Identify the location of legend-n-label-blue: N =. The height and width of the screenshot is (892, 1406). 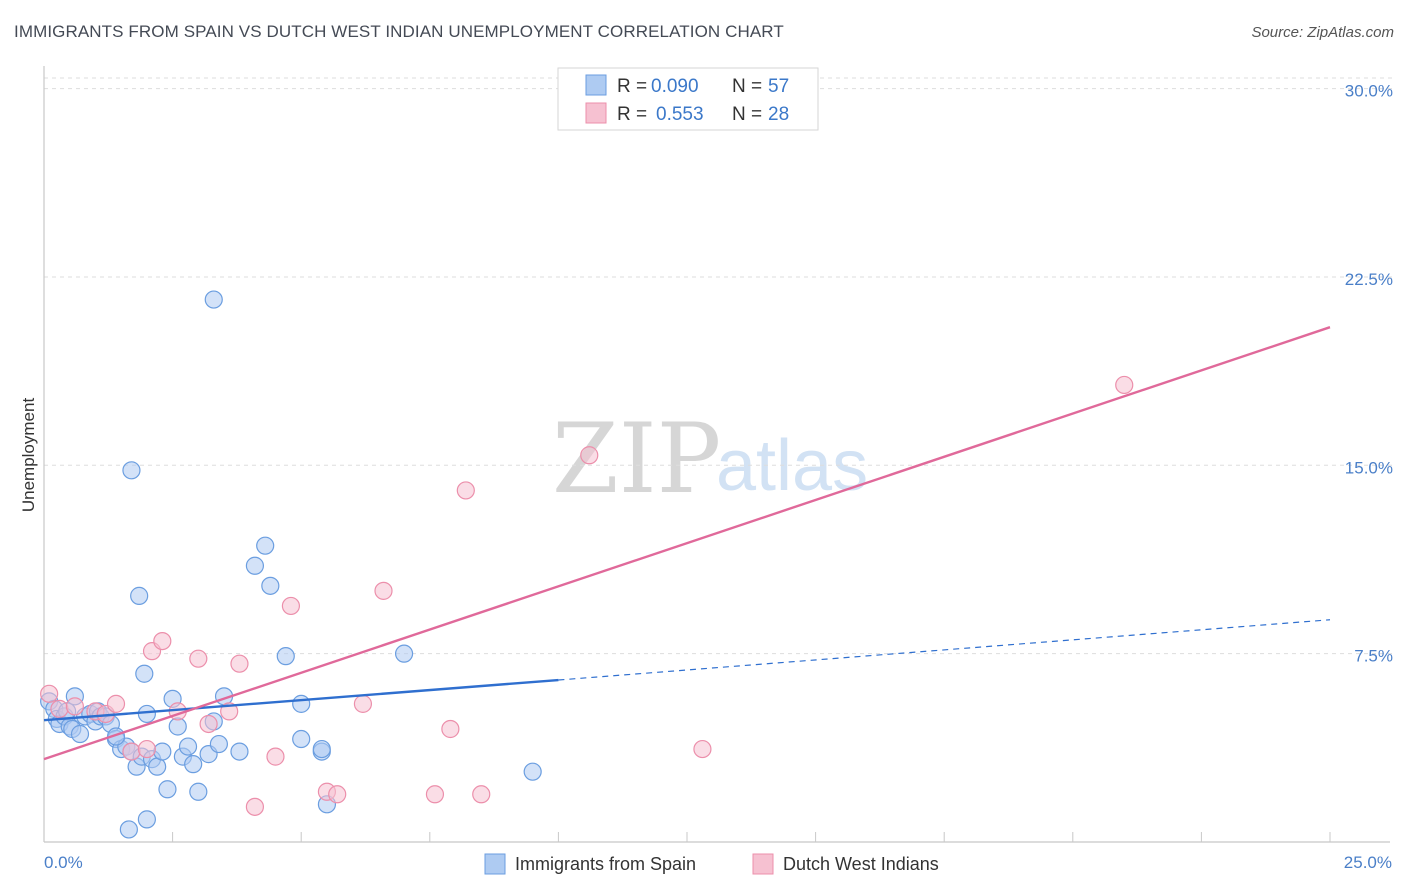
(747, 86).